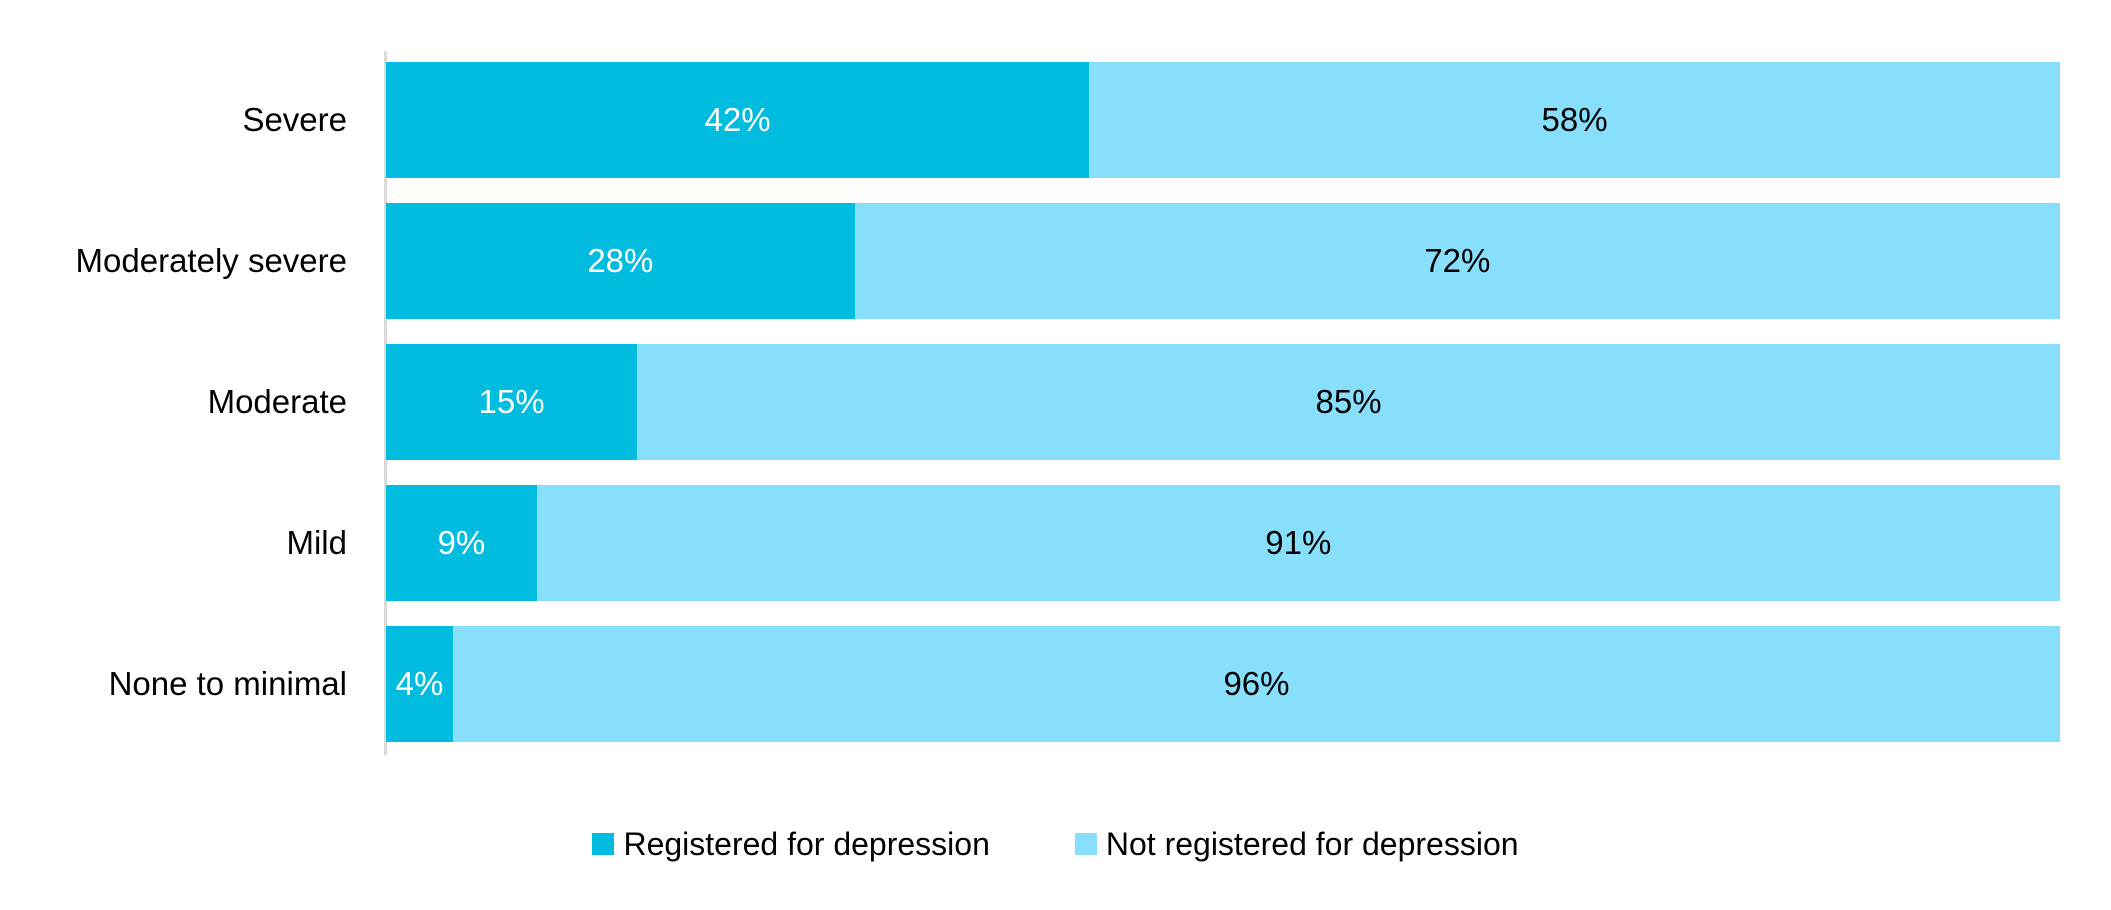 This screenshot has height=910, width=2111. I want to click on legend-item: Registered for depression, so click(791, 844).